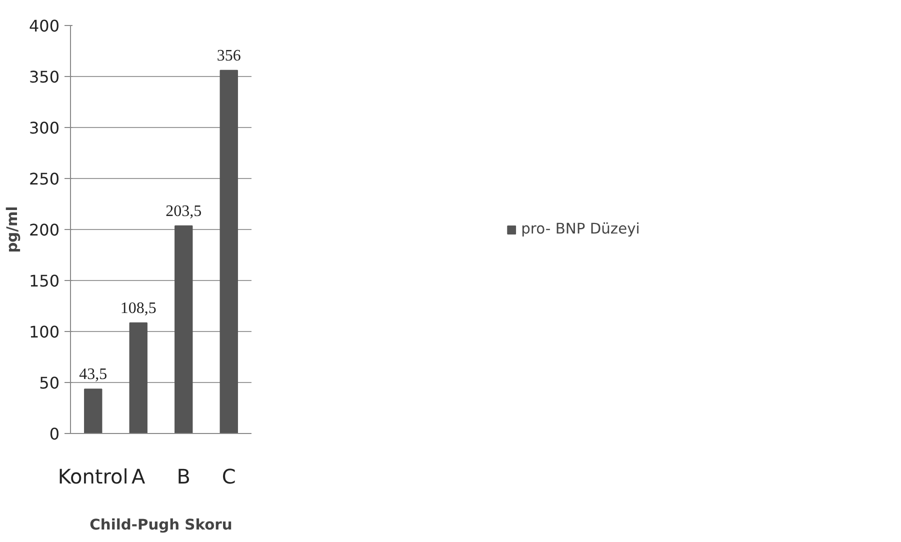 The width and height of the screenshot is (901, 542). What do you see at coordinates (44, 179) in the screenshot?
I see `y-tick-label: 250` at bounding box center [44, 179].